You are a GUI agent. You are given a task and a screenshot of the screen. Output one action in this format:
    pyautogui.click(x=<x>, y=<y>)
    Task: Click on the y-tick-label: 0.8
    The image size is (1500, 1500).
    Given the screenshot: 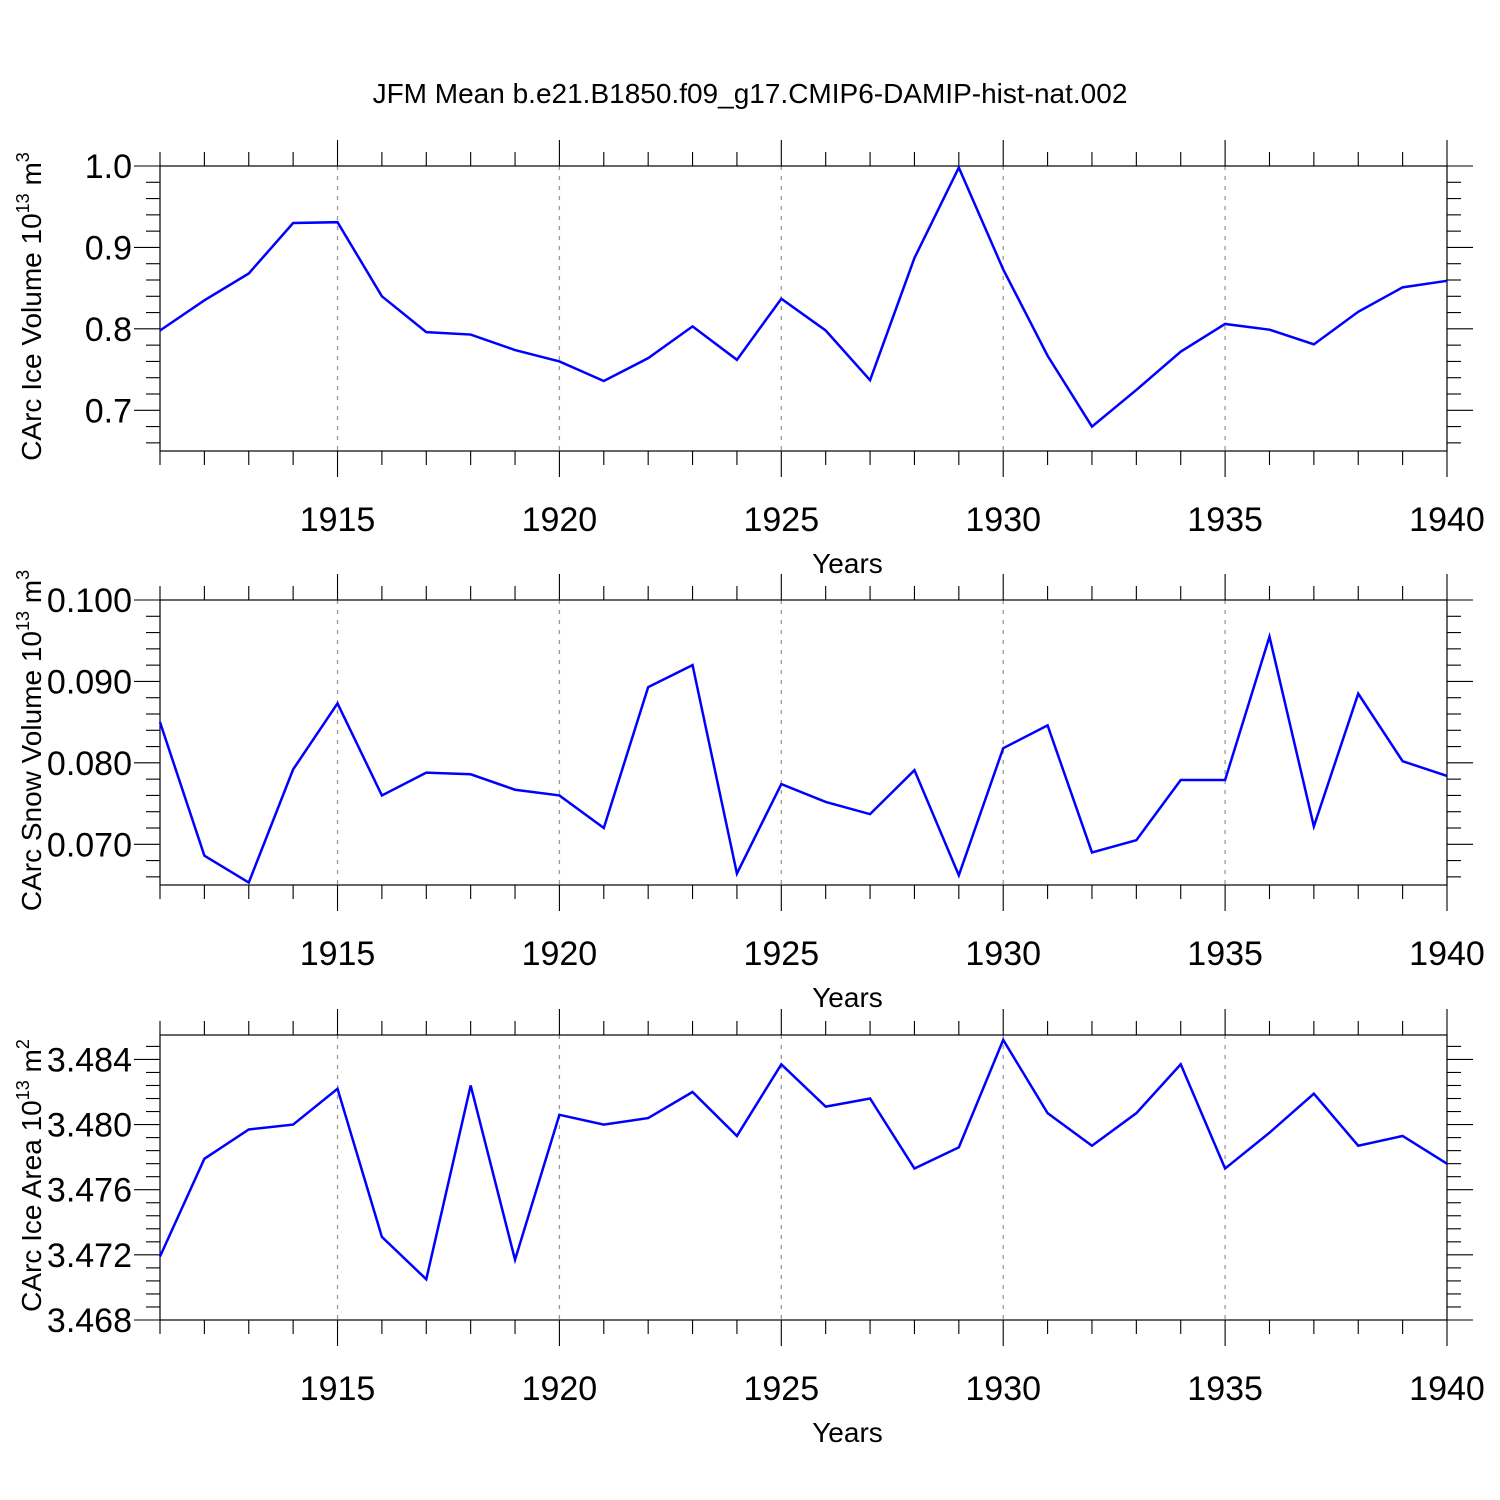 What is the action you would take?
    pyautogui.click(x=108, y=330)
    